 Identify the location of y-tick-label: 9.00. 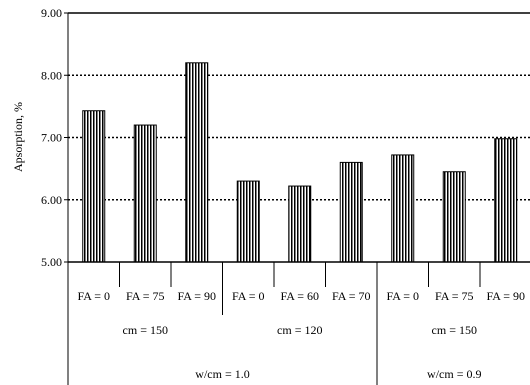
(51, 13).